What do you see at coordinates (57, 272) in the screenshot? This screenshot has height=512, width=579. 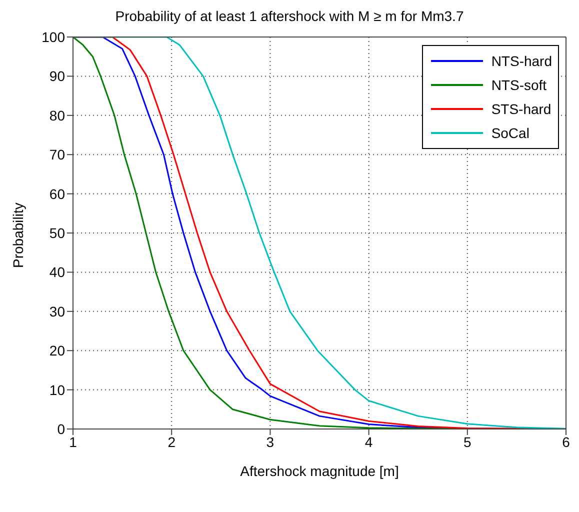 I see `y-tick-label: 40` at bounding box center [57, 272].